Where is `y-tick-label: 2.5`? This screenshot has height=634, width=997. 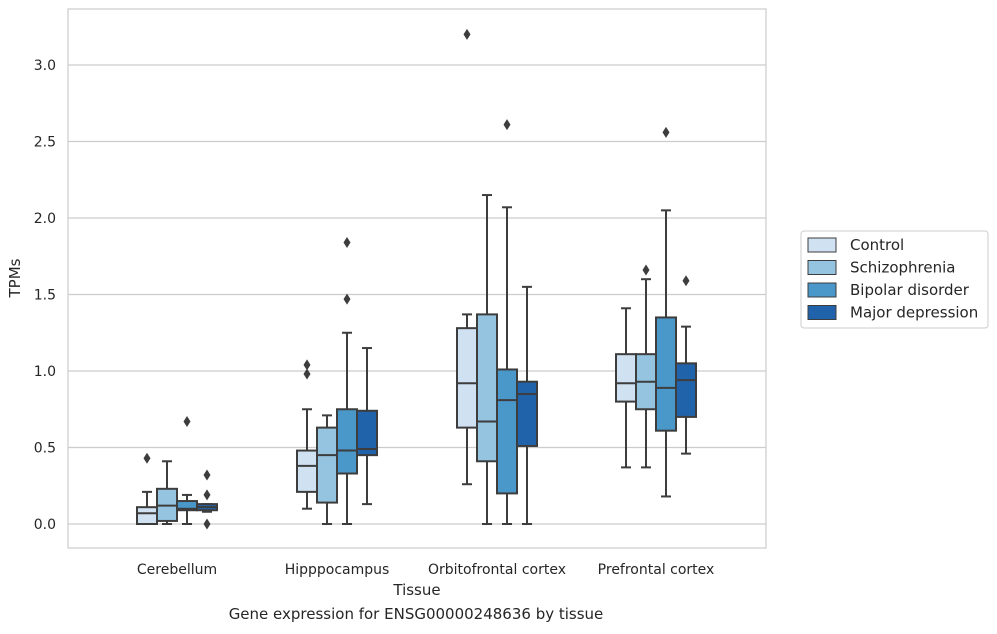 y-tick-label: 2.5 is located at coordinates (45, 143).